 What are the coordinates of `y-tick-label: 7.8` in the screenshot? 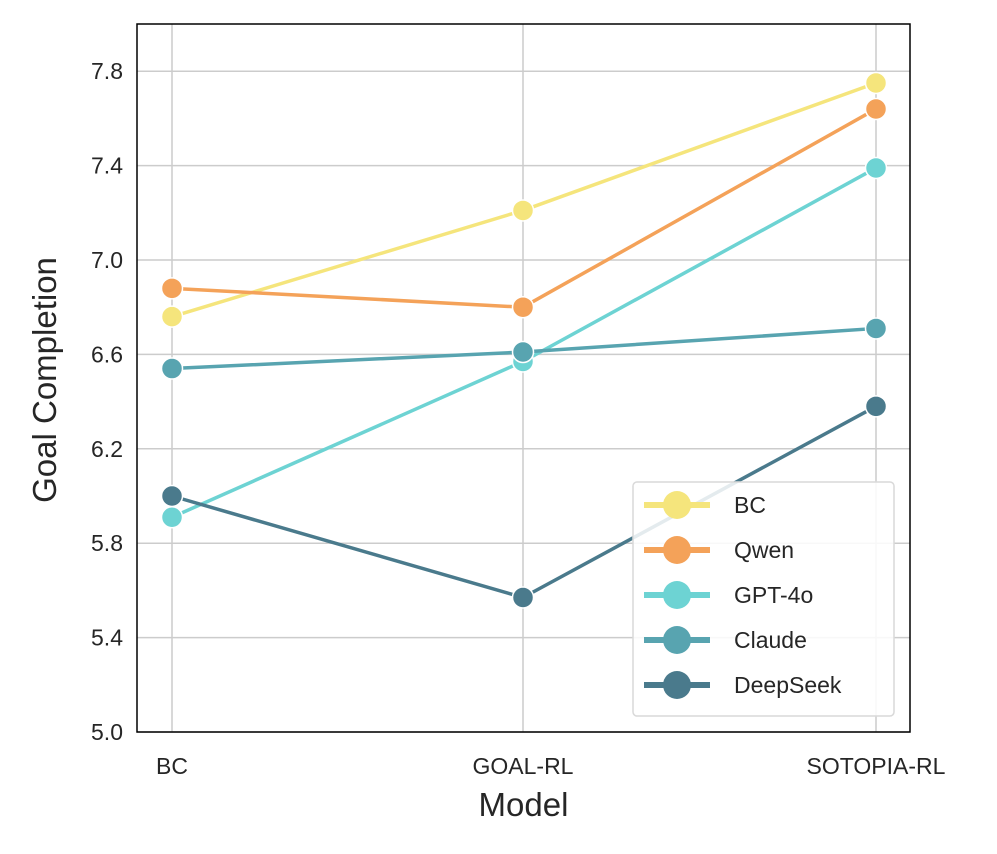 It's located at (107, 71).